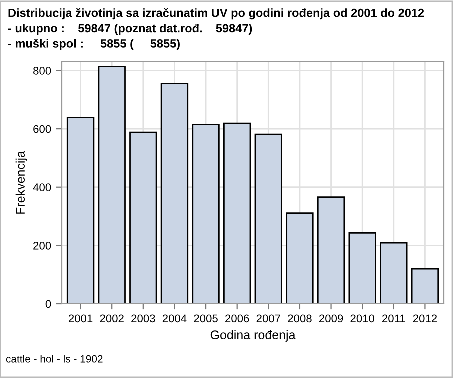 The image size is (454, 378). What do you see at coordinates (253, 336) in the screenshot?
I see `x-axis-title: Godina rođenja` at bounding box center [253, 336].